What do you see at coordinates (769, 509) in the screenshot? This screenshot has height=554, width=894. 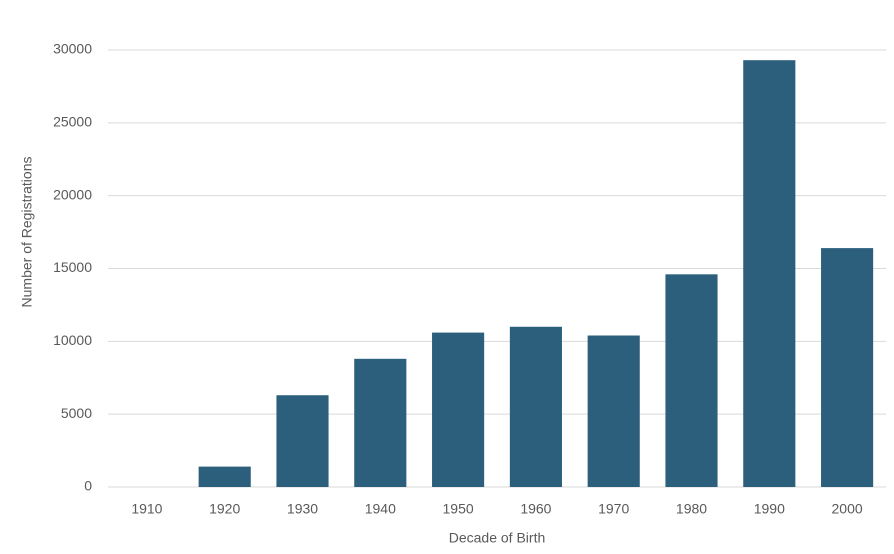 I see `x-tick-label: 1990` at bounding box center [769, 509].